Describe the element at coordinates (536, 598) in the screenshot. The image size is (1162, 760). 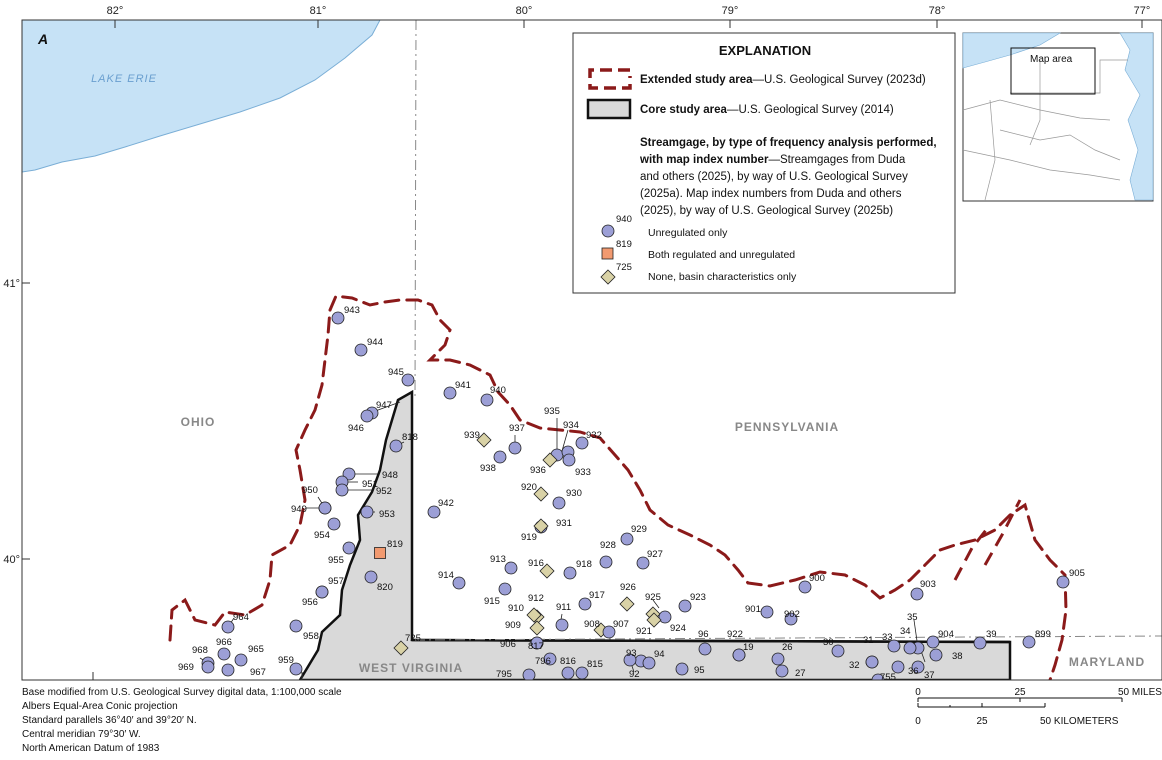
I see `streamgage-label-912: 912` at that location.